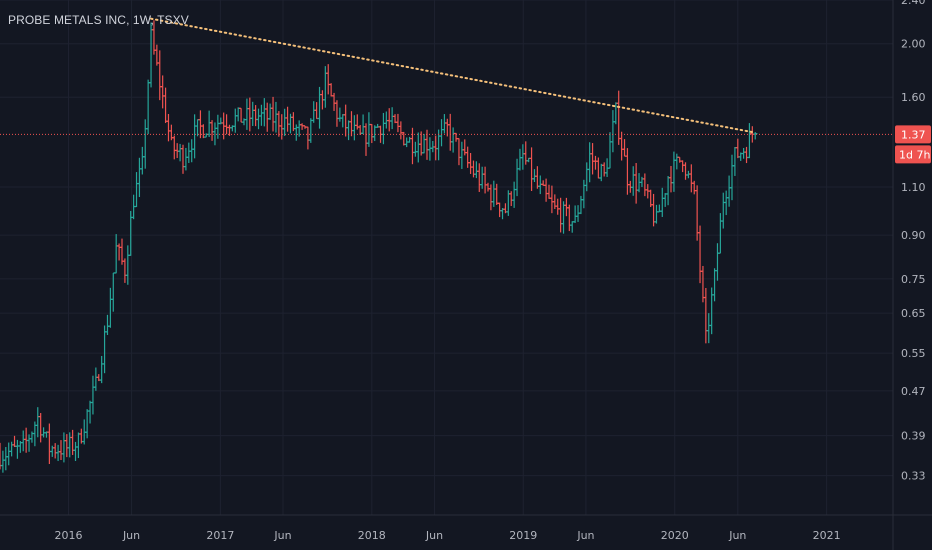 The image size is (932, 550). What do you see at coordinates (523, 535) in the screenshot?
I see `x-tick-label: 2019` at bounding box center [523, 535].